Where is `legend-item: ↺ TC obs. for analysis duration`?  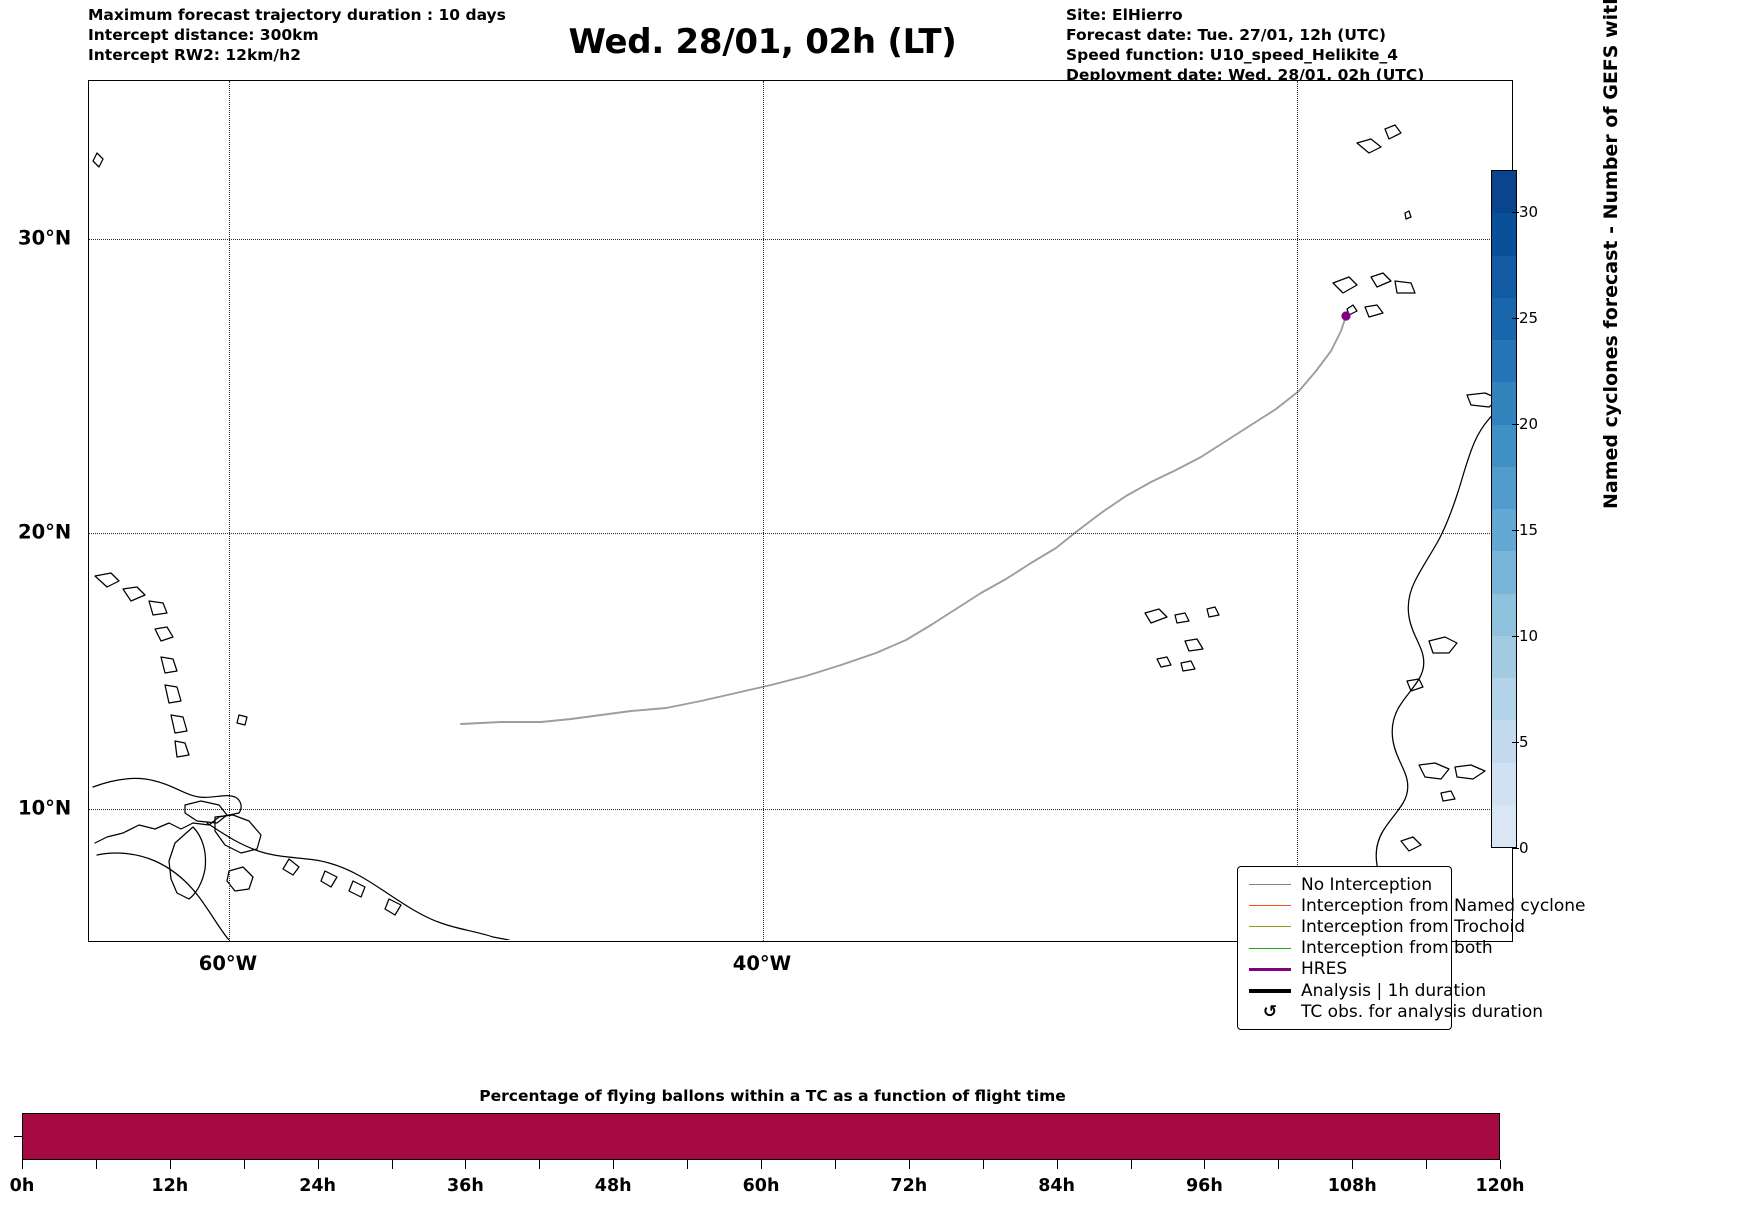
legend-item: ↺ TC obs. for analysis duration is located at coordinates (1395, 1011).